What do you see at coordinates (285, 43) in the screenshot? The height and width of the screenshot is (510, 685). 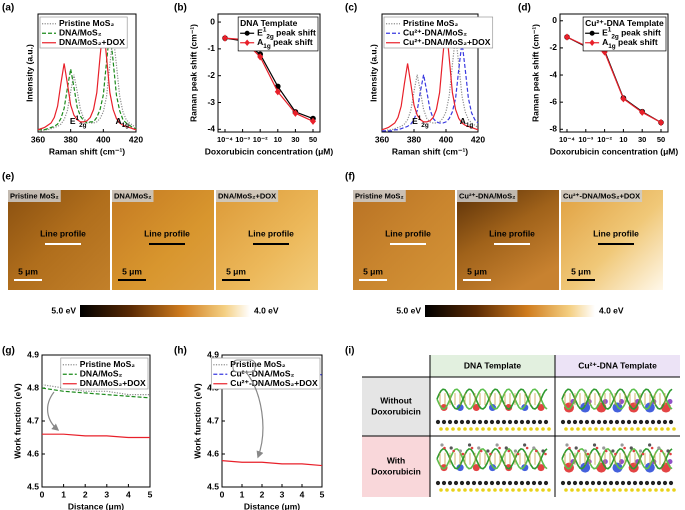 I see `legend-label: A1g peak shift` at bounding box center [285, 43].